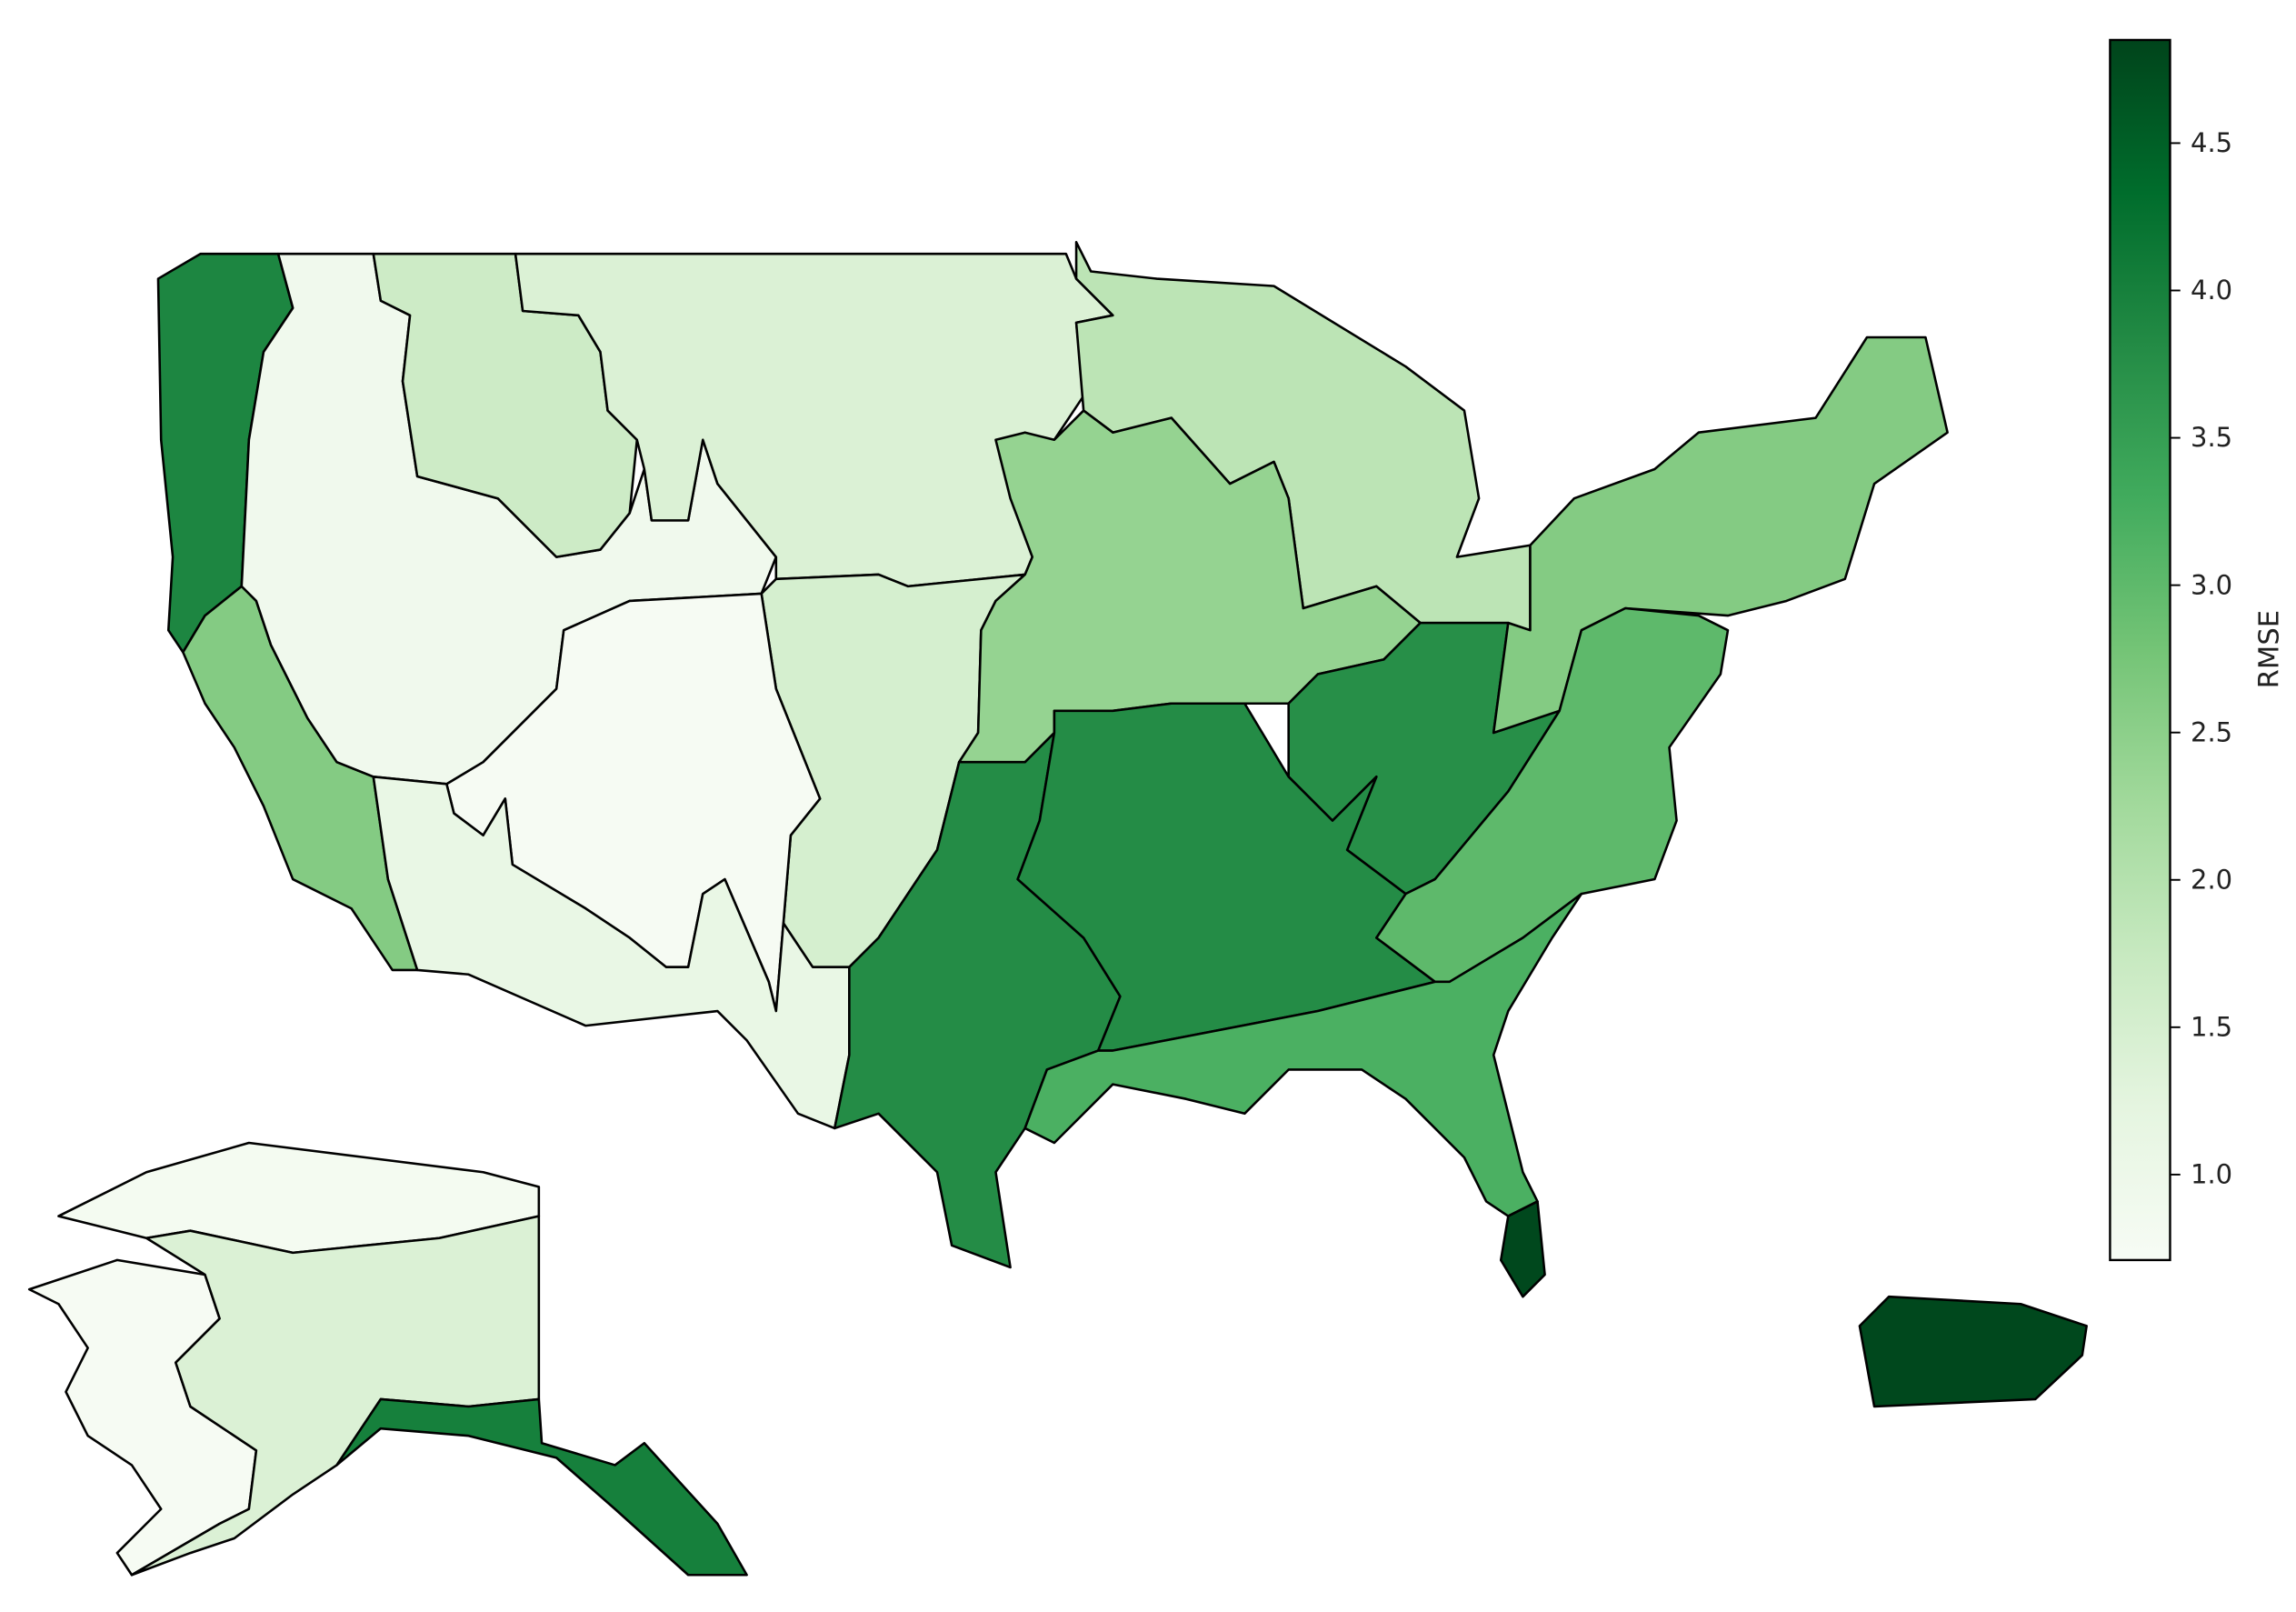 This screenshot has height=1612, width=2296. I want to click on colorbar-tick-label: 2.0, so click(2211, 880).